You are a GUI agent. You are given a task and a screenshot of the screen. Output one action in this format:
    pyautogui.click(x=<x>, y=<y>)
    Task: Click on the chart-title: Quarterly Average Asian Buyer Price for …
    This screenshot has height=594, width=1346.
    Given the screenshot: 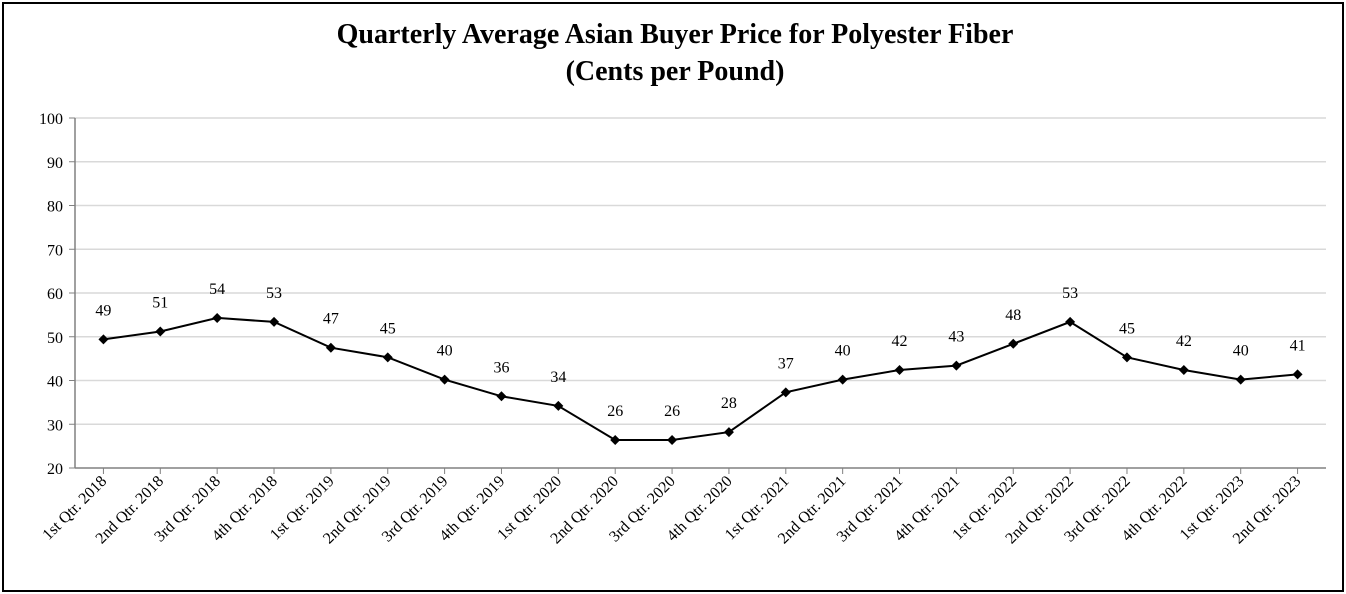 What is the action you would take?
    pyautogui.click(x=675, y=34)
    